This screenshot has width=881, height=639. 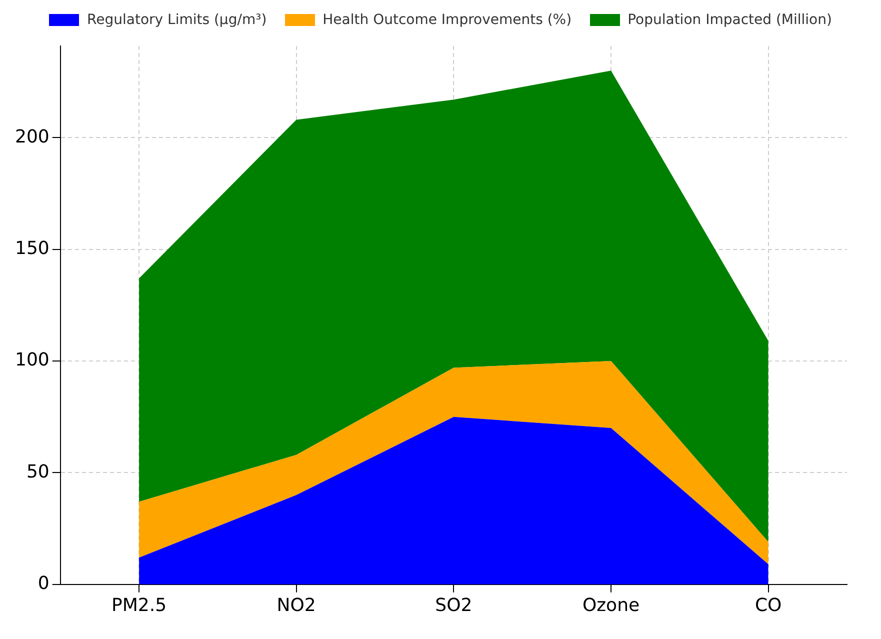 I want to click on legend-label: Population Impacted (Million), so click(x=730, y=20).